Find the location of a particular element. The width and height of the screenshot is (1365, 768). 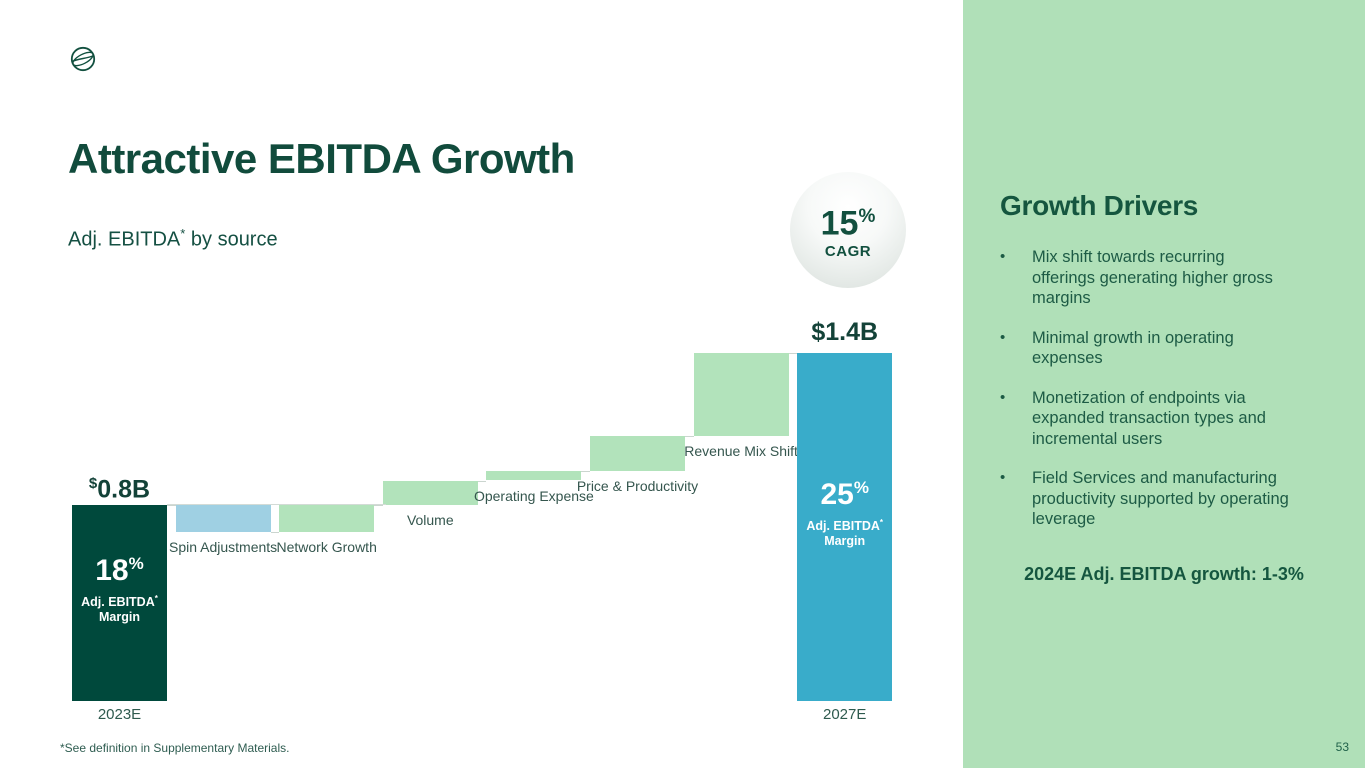

subtitle-asterisk: * is located at coordinates (183, 233).